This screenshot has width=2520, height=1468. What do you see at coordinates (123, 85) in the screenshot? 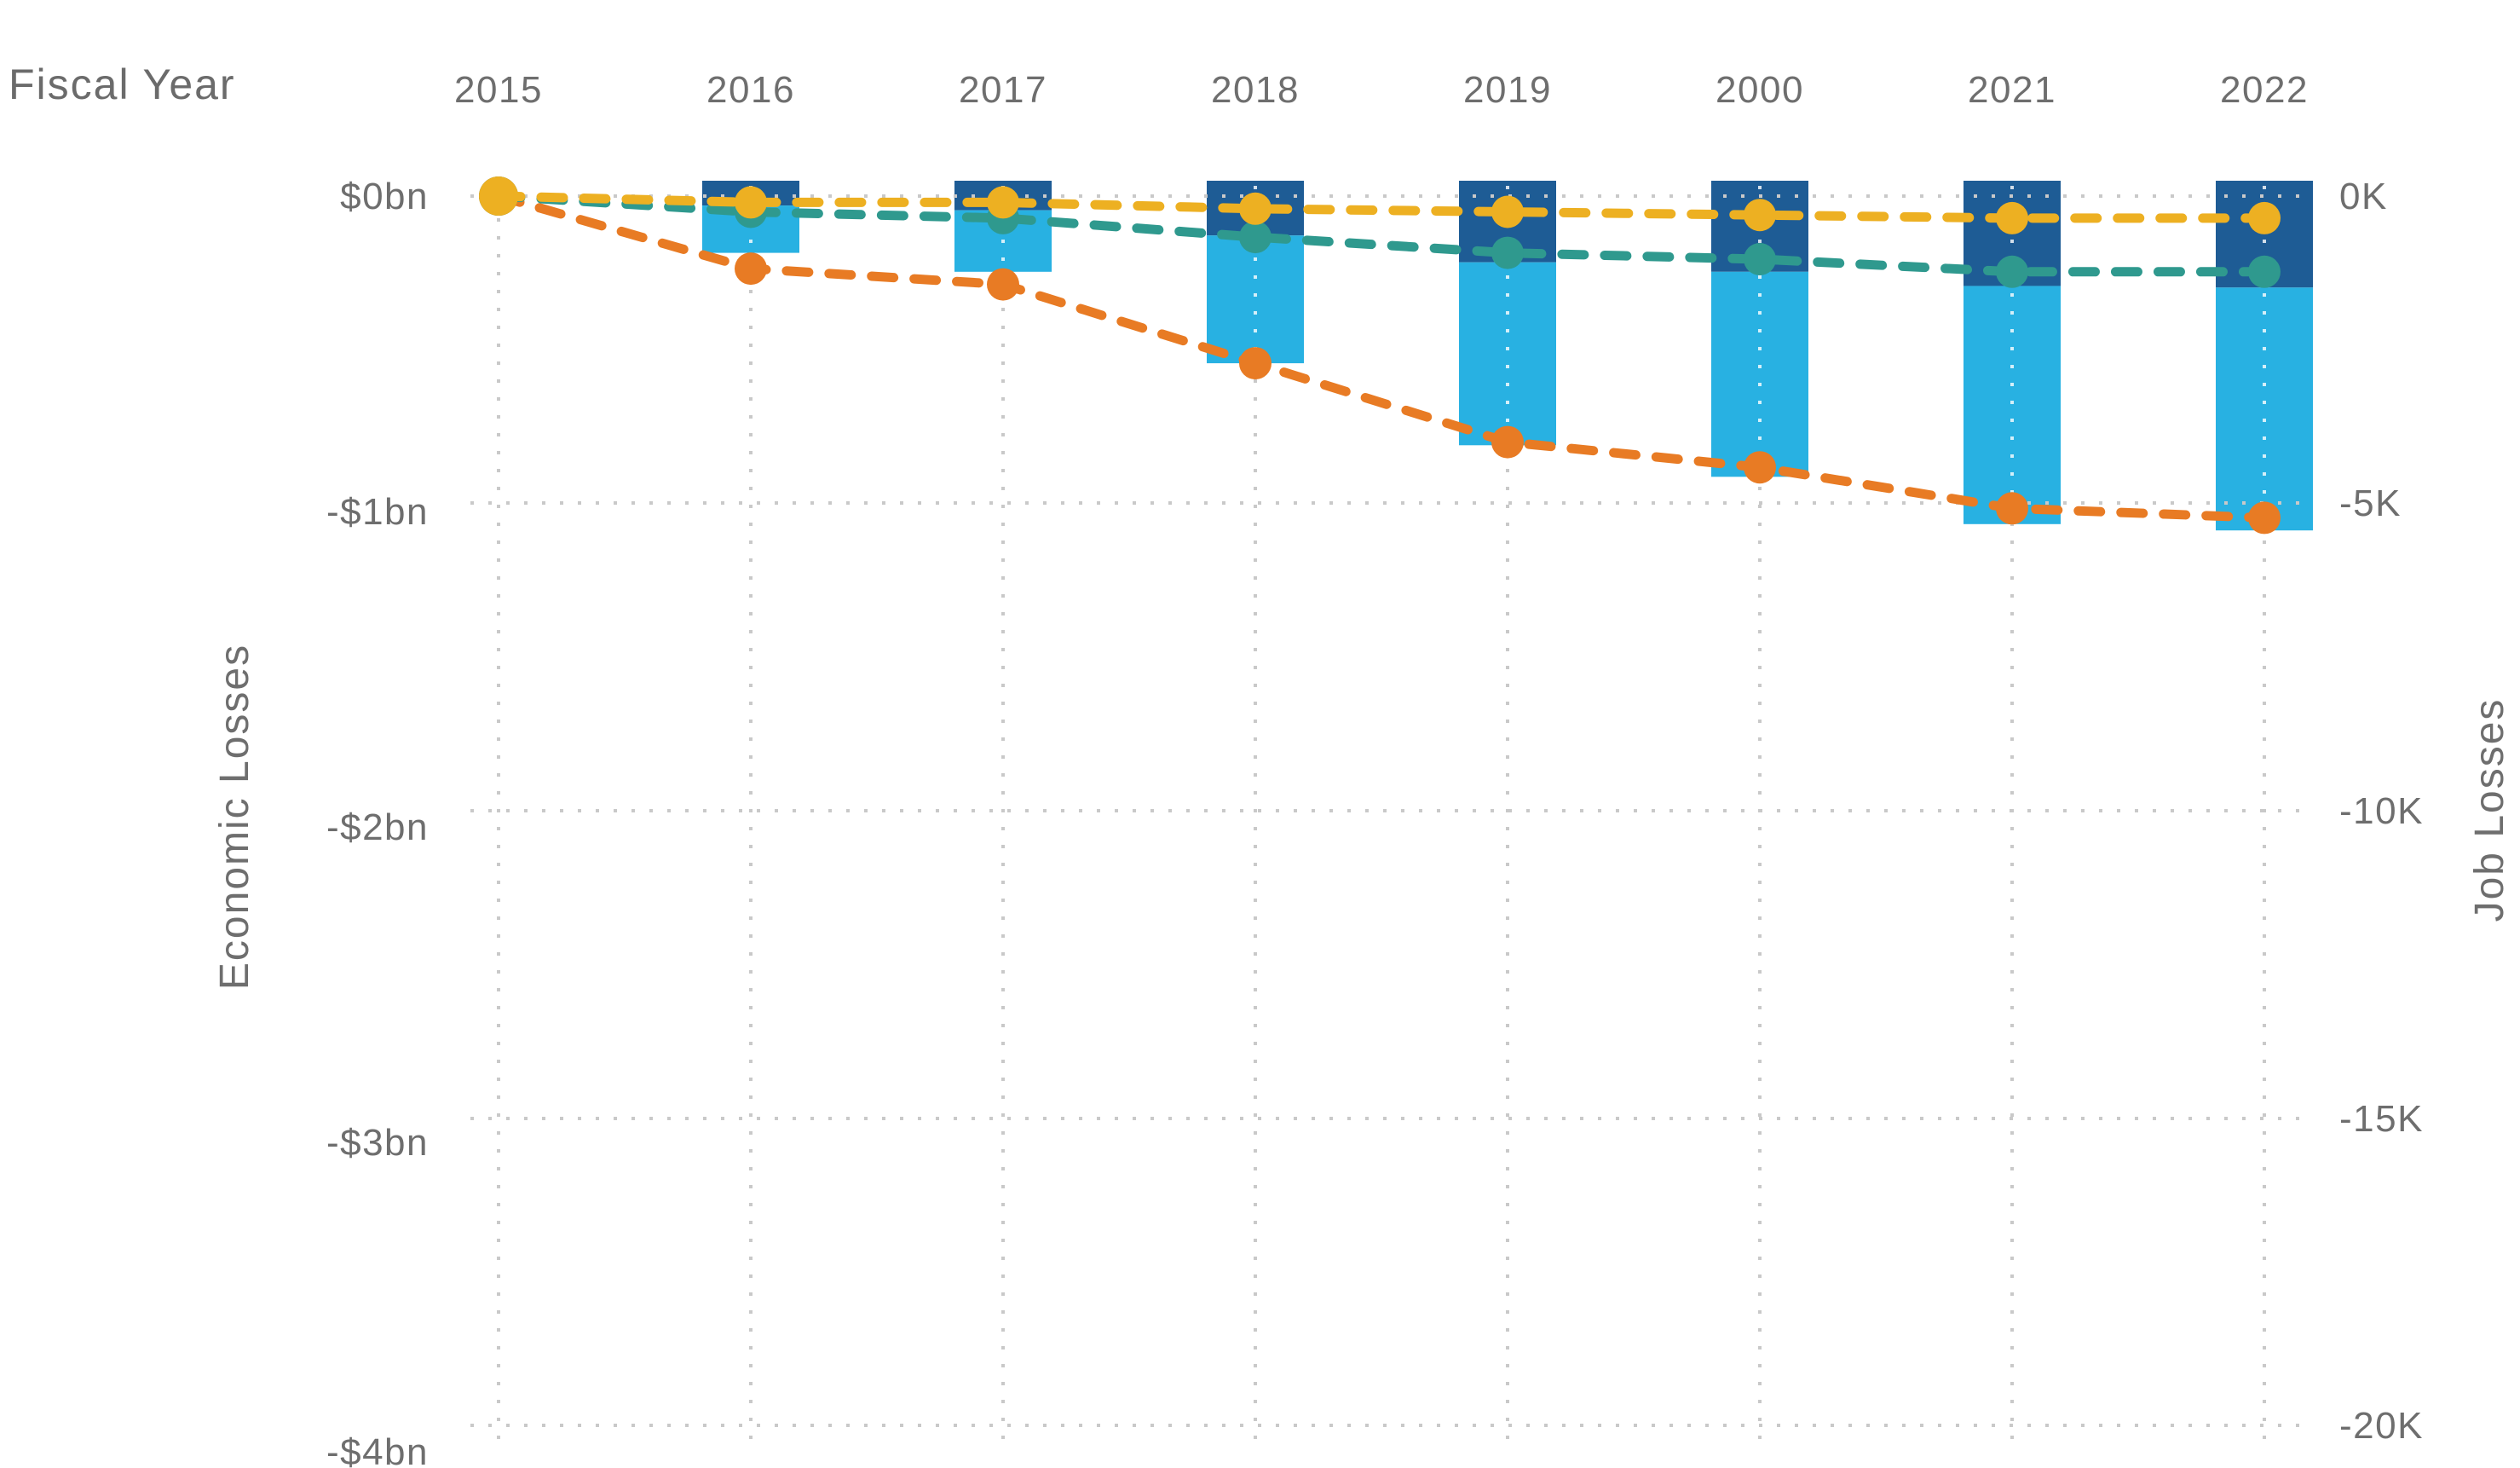
I see `fiscal-year-label: Fiscal Year` at bounding box center [123, 85].